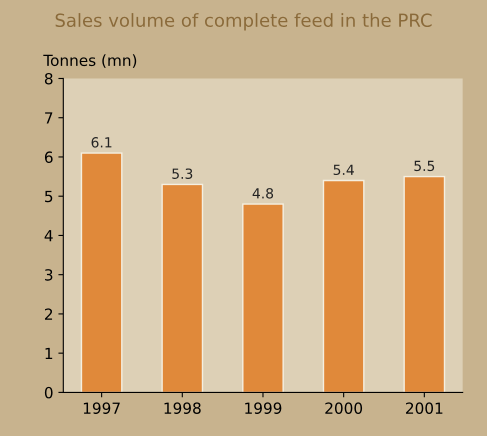 The height and width of the screenshot is (436, 487). Describe the element at coordinates (48, 314) in the screenshot. I see `y-tick-label: 2` at that location.